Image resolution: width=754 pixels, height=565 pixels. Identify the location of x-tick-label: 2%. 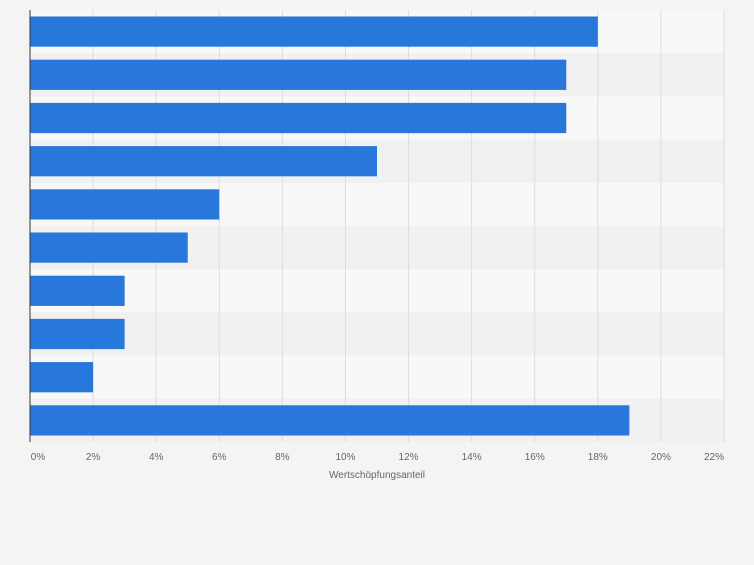
(93, 457).